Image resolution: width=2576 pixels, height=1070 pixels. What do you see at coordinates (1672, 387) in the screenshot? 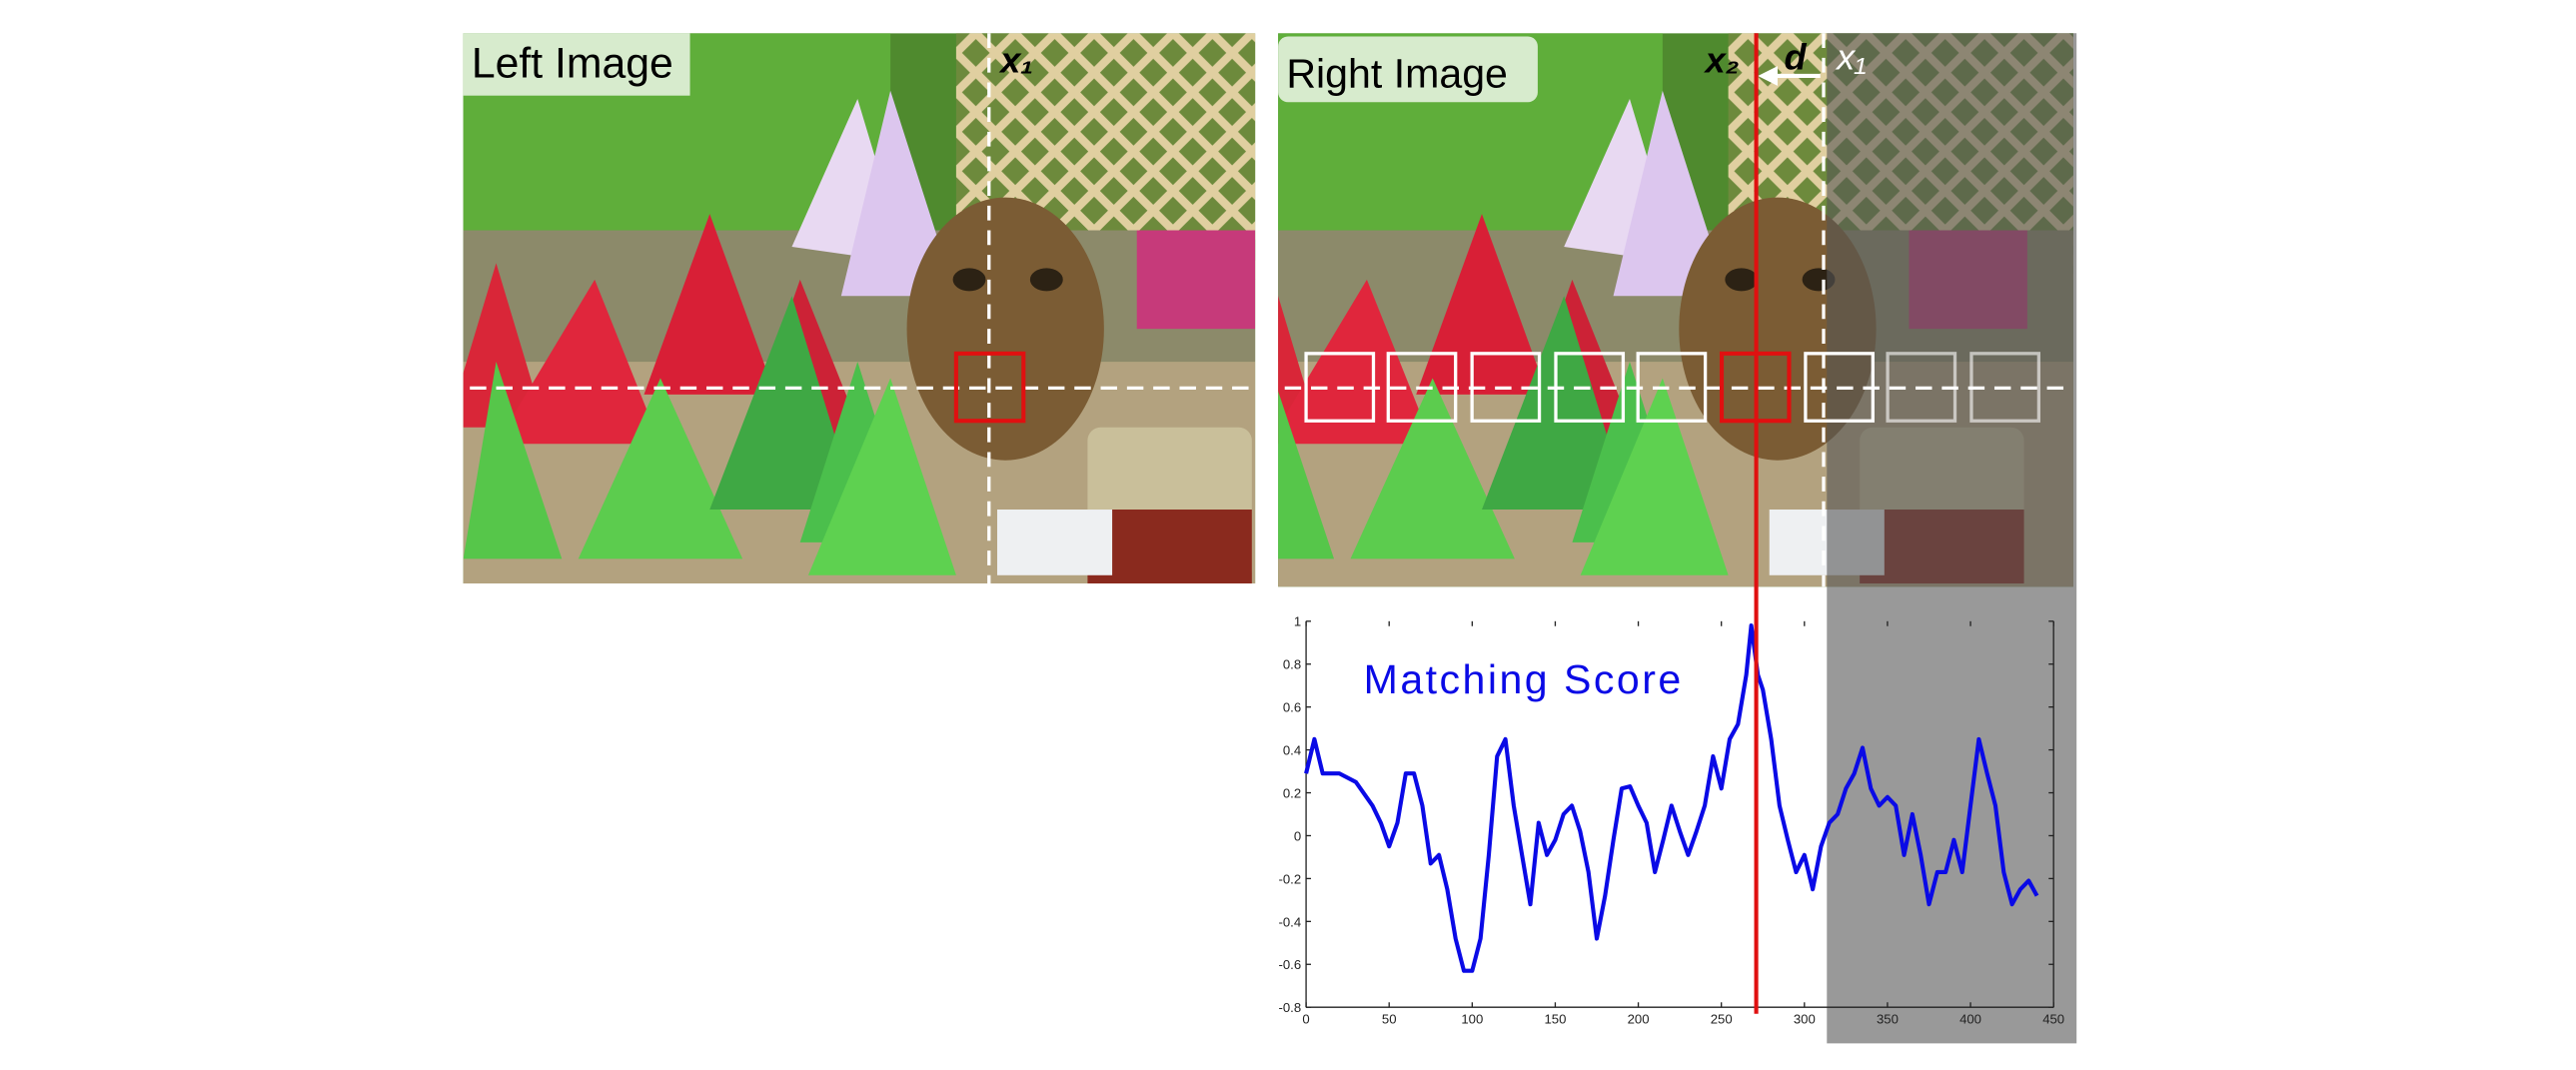
I see `candidate-windows` at bounding box center [1672, 387].